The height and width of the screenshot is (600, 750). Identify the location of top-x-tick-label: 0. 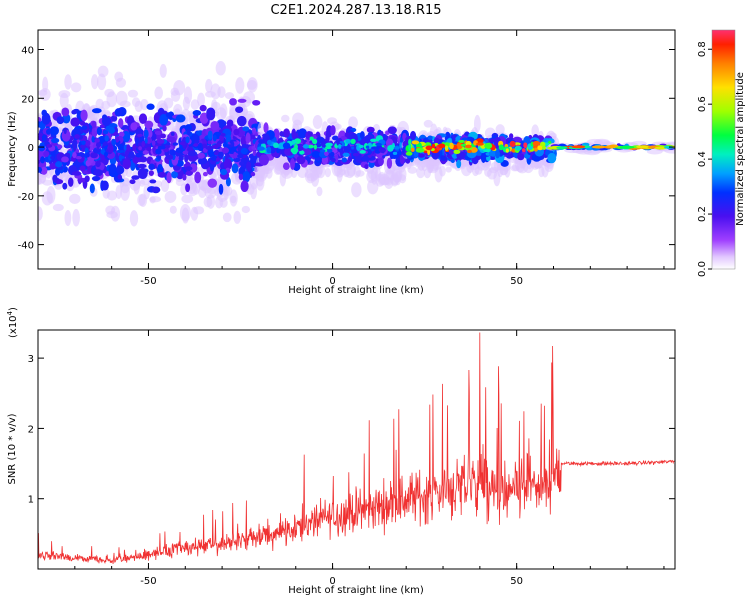
(332, 281).